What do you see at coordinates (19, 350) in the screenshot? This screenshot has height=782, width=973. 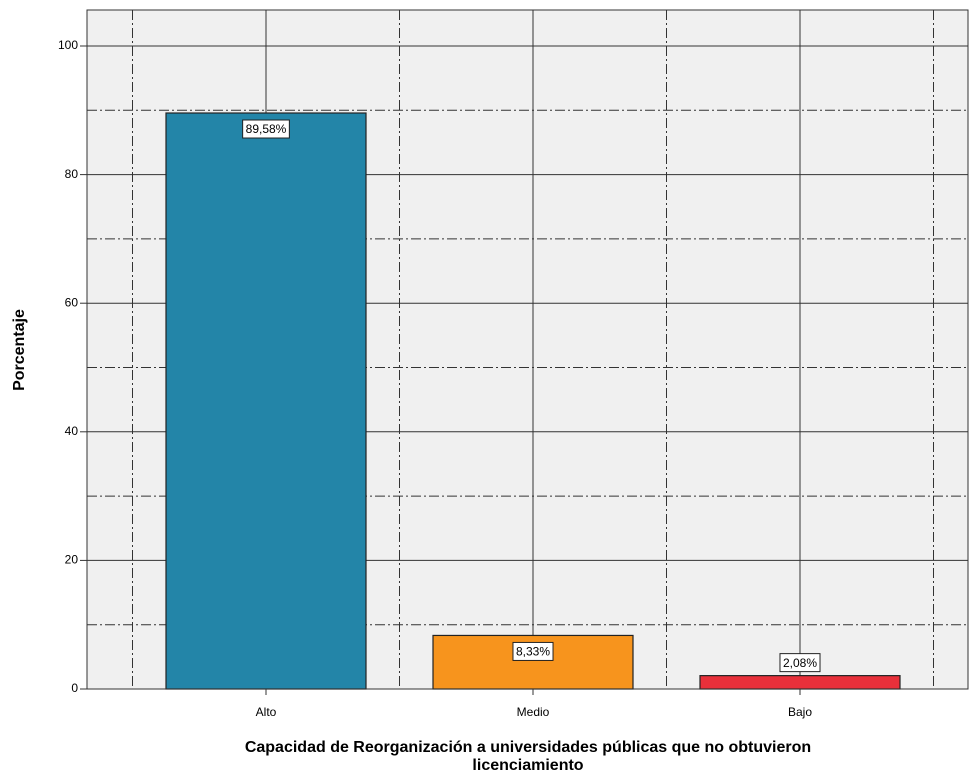 I see `y-axis-title: Porcentaje` at bounding box center [19, 350].